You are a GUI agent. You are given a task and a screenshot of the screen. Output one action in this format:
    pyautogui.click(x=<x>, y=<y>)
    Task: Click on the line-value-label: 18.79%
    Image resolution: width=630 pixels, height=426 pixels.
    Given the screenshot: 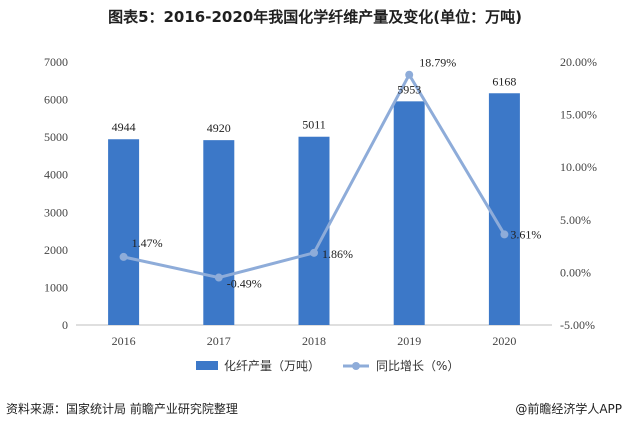 What is the action you would take?
    pyautogui.click(x=437, y=63)
    